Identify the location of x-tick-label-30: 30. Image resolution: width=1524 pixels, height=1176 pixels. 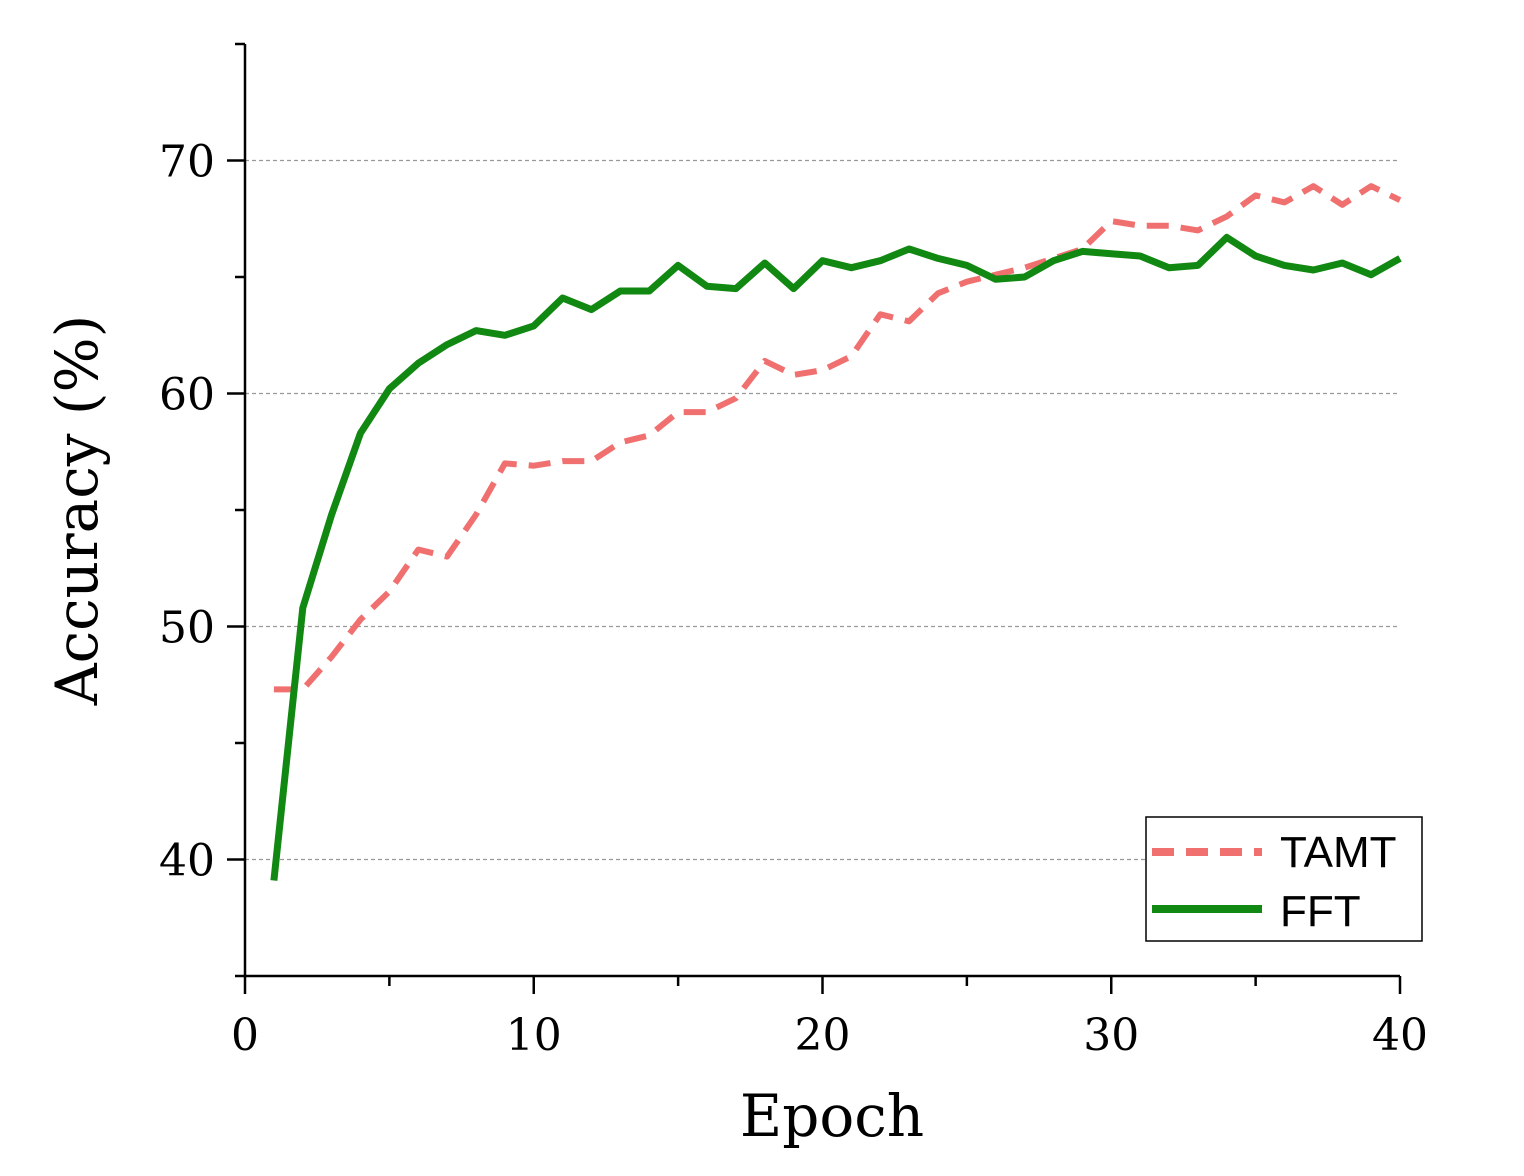
(1111, 1035).